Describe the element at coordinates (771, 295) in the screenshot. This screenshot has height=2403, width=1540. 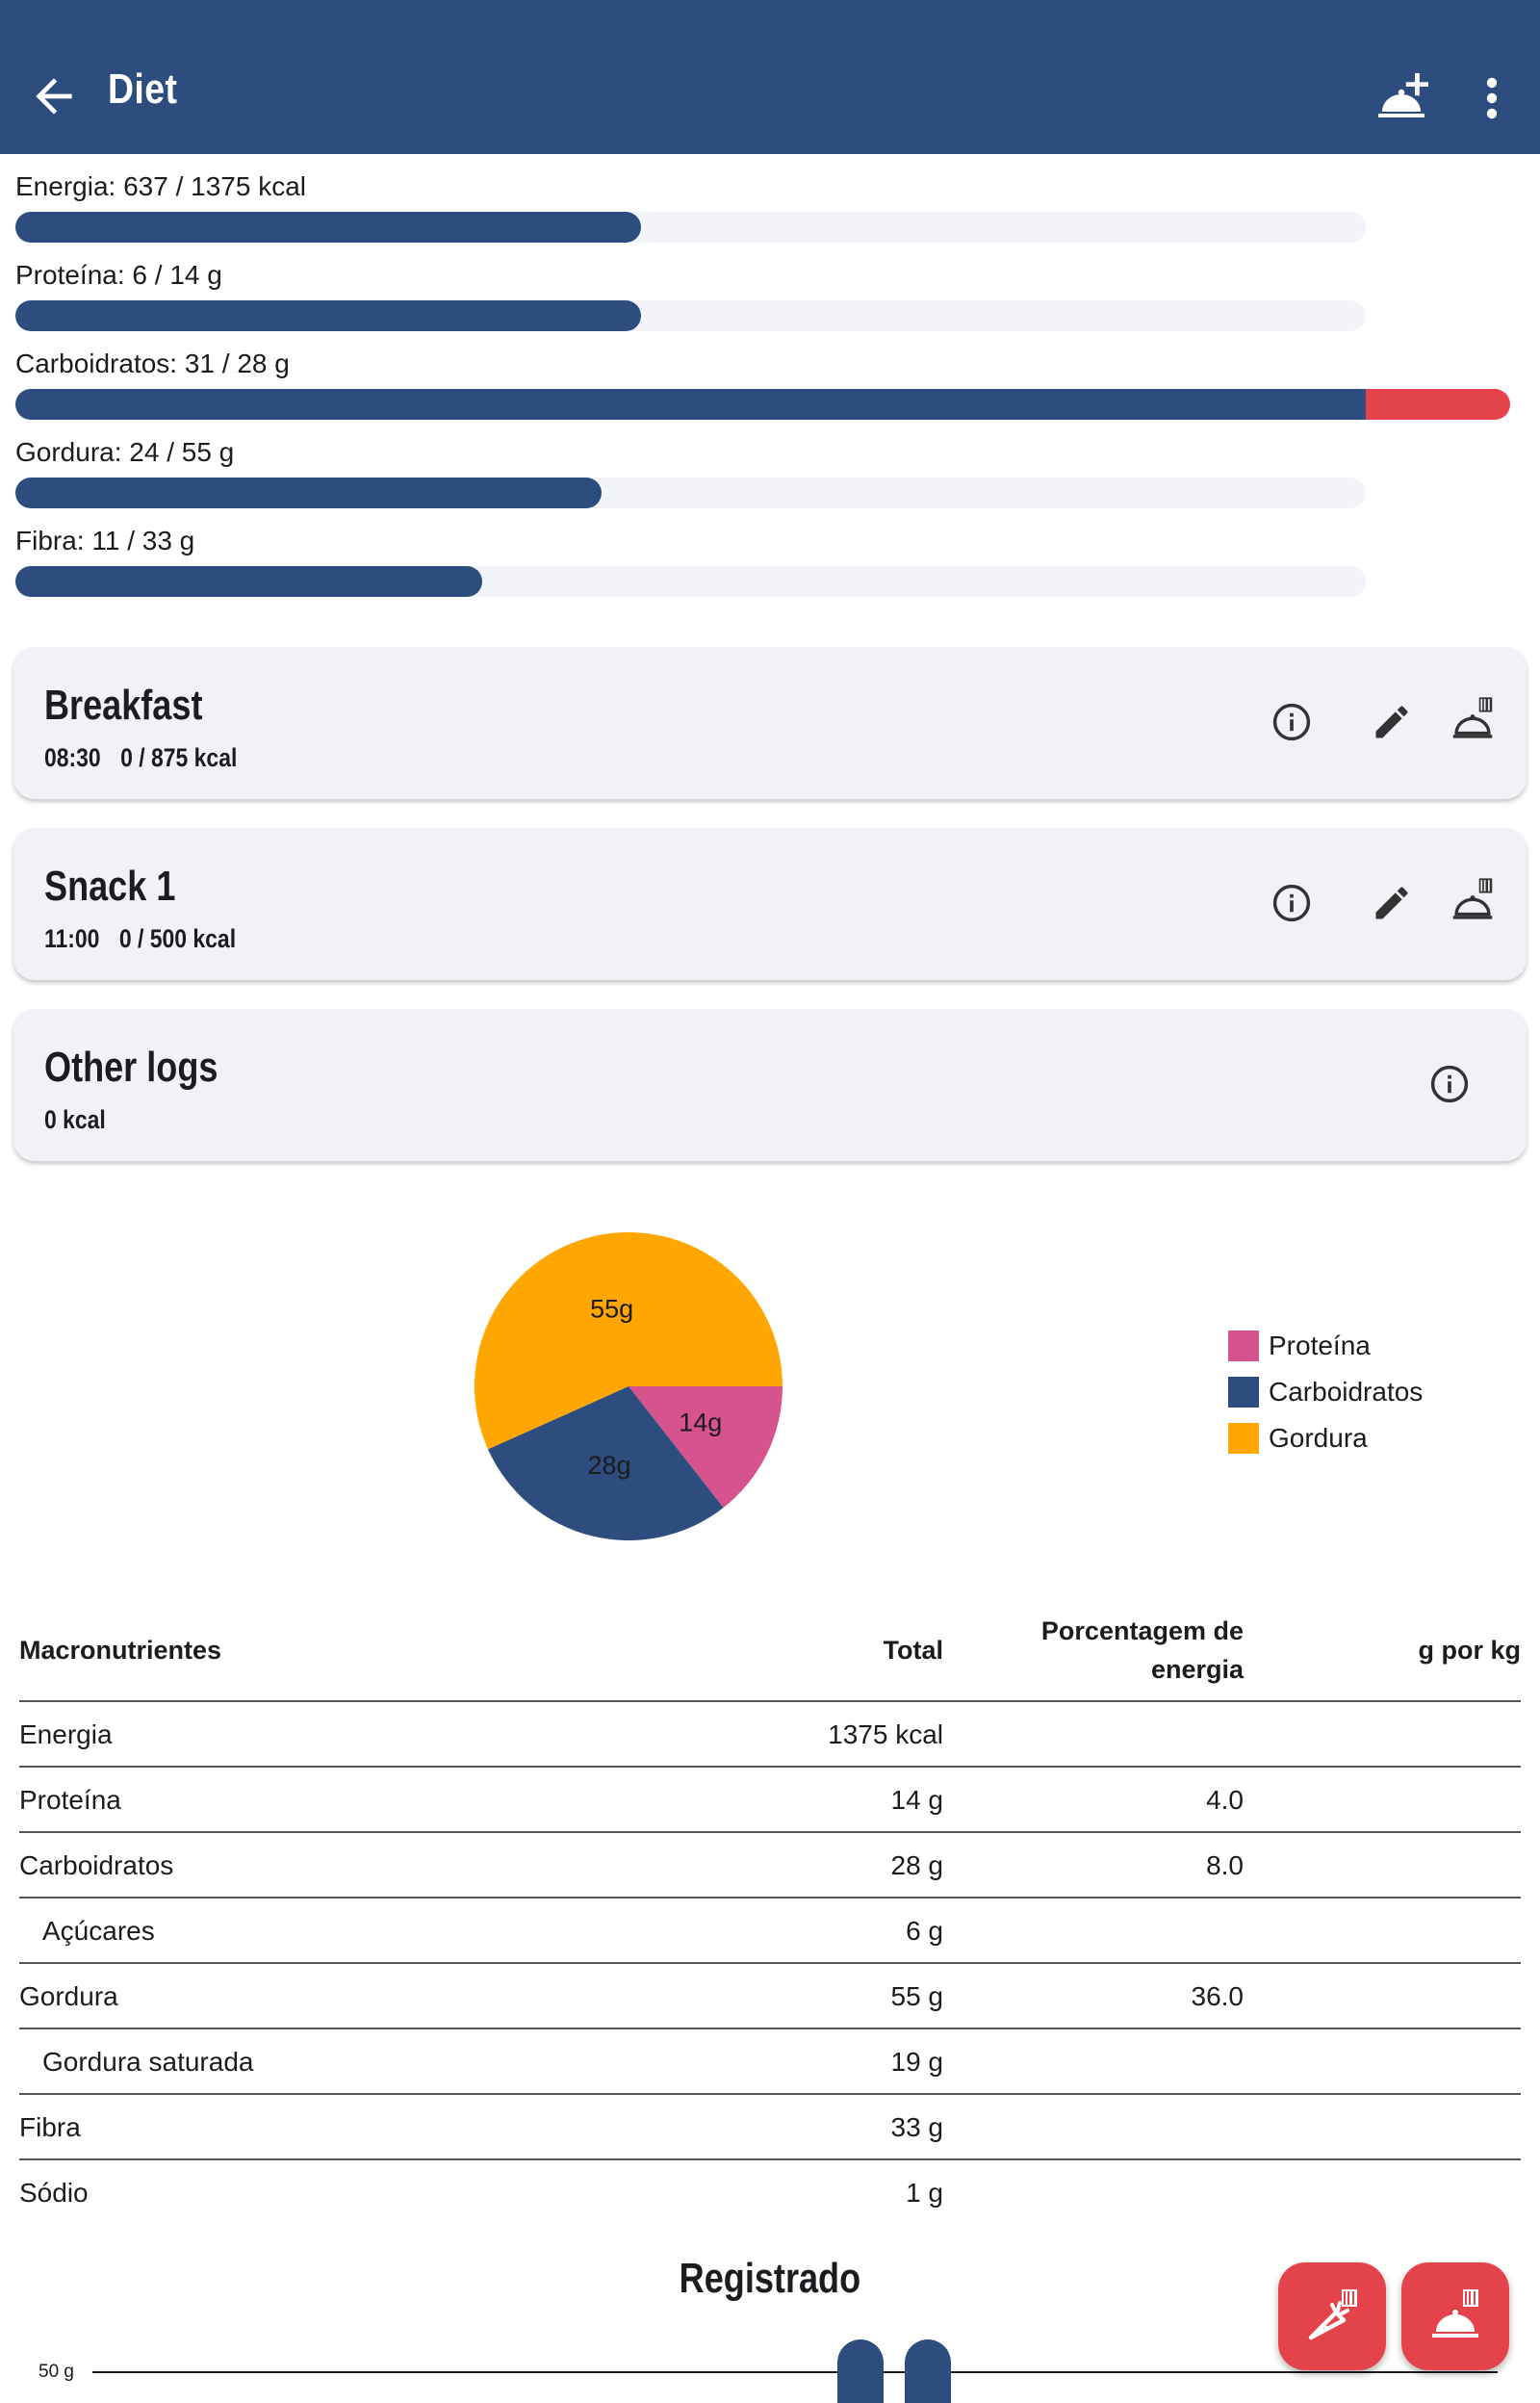
I see `progress-item: Proteína: 6 / 14 g` at that location.